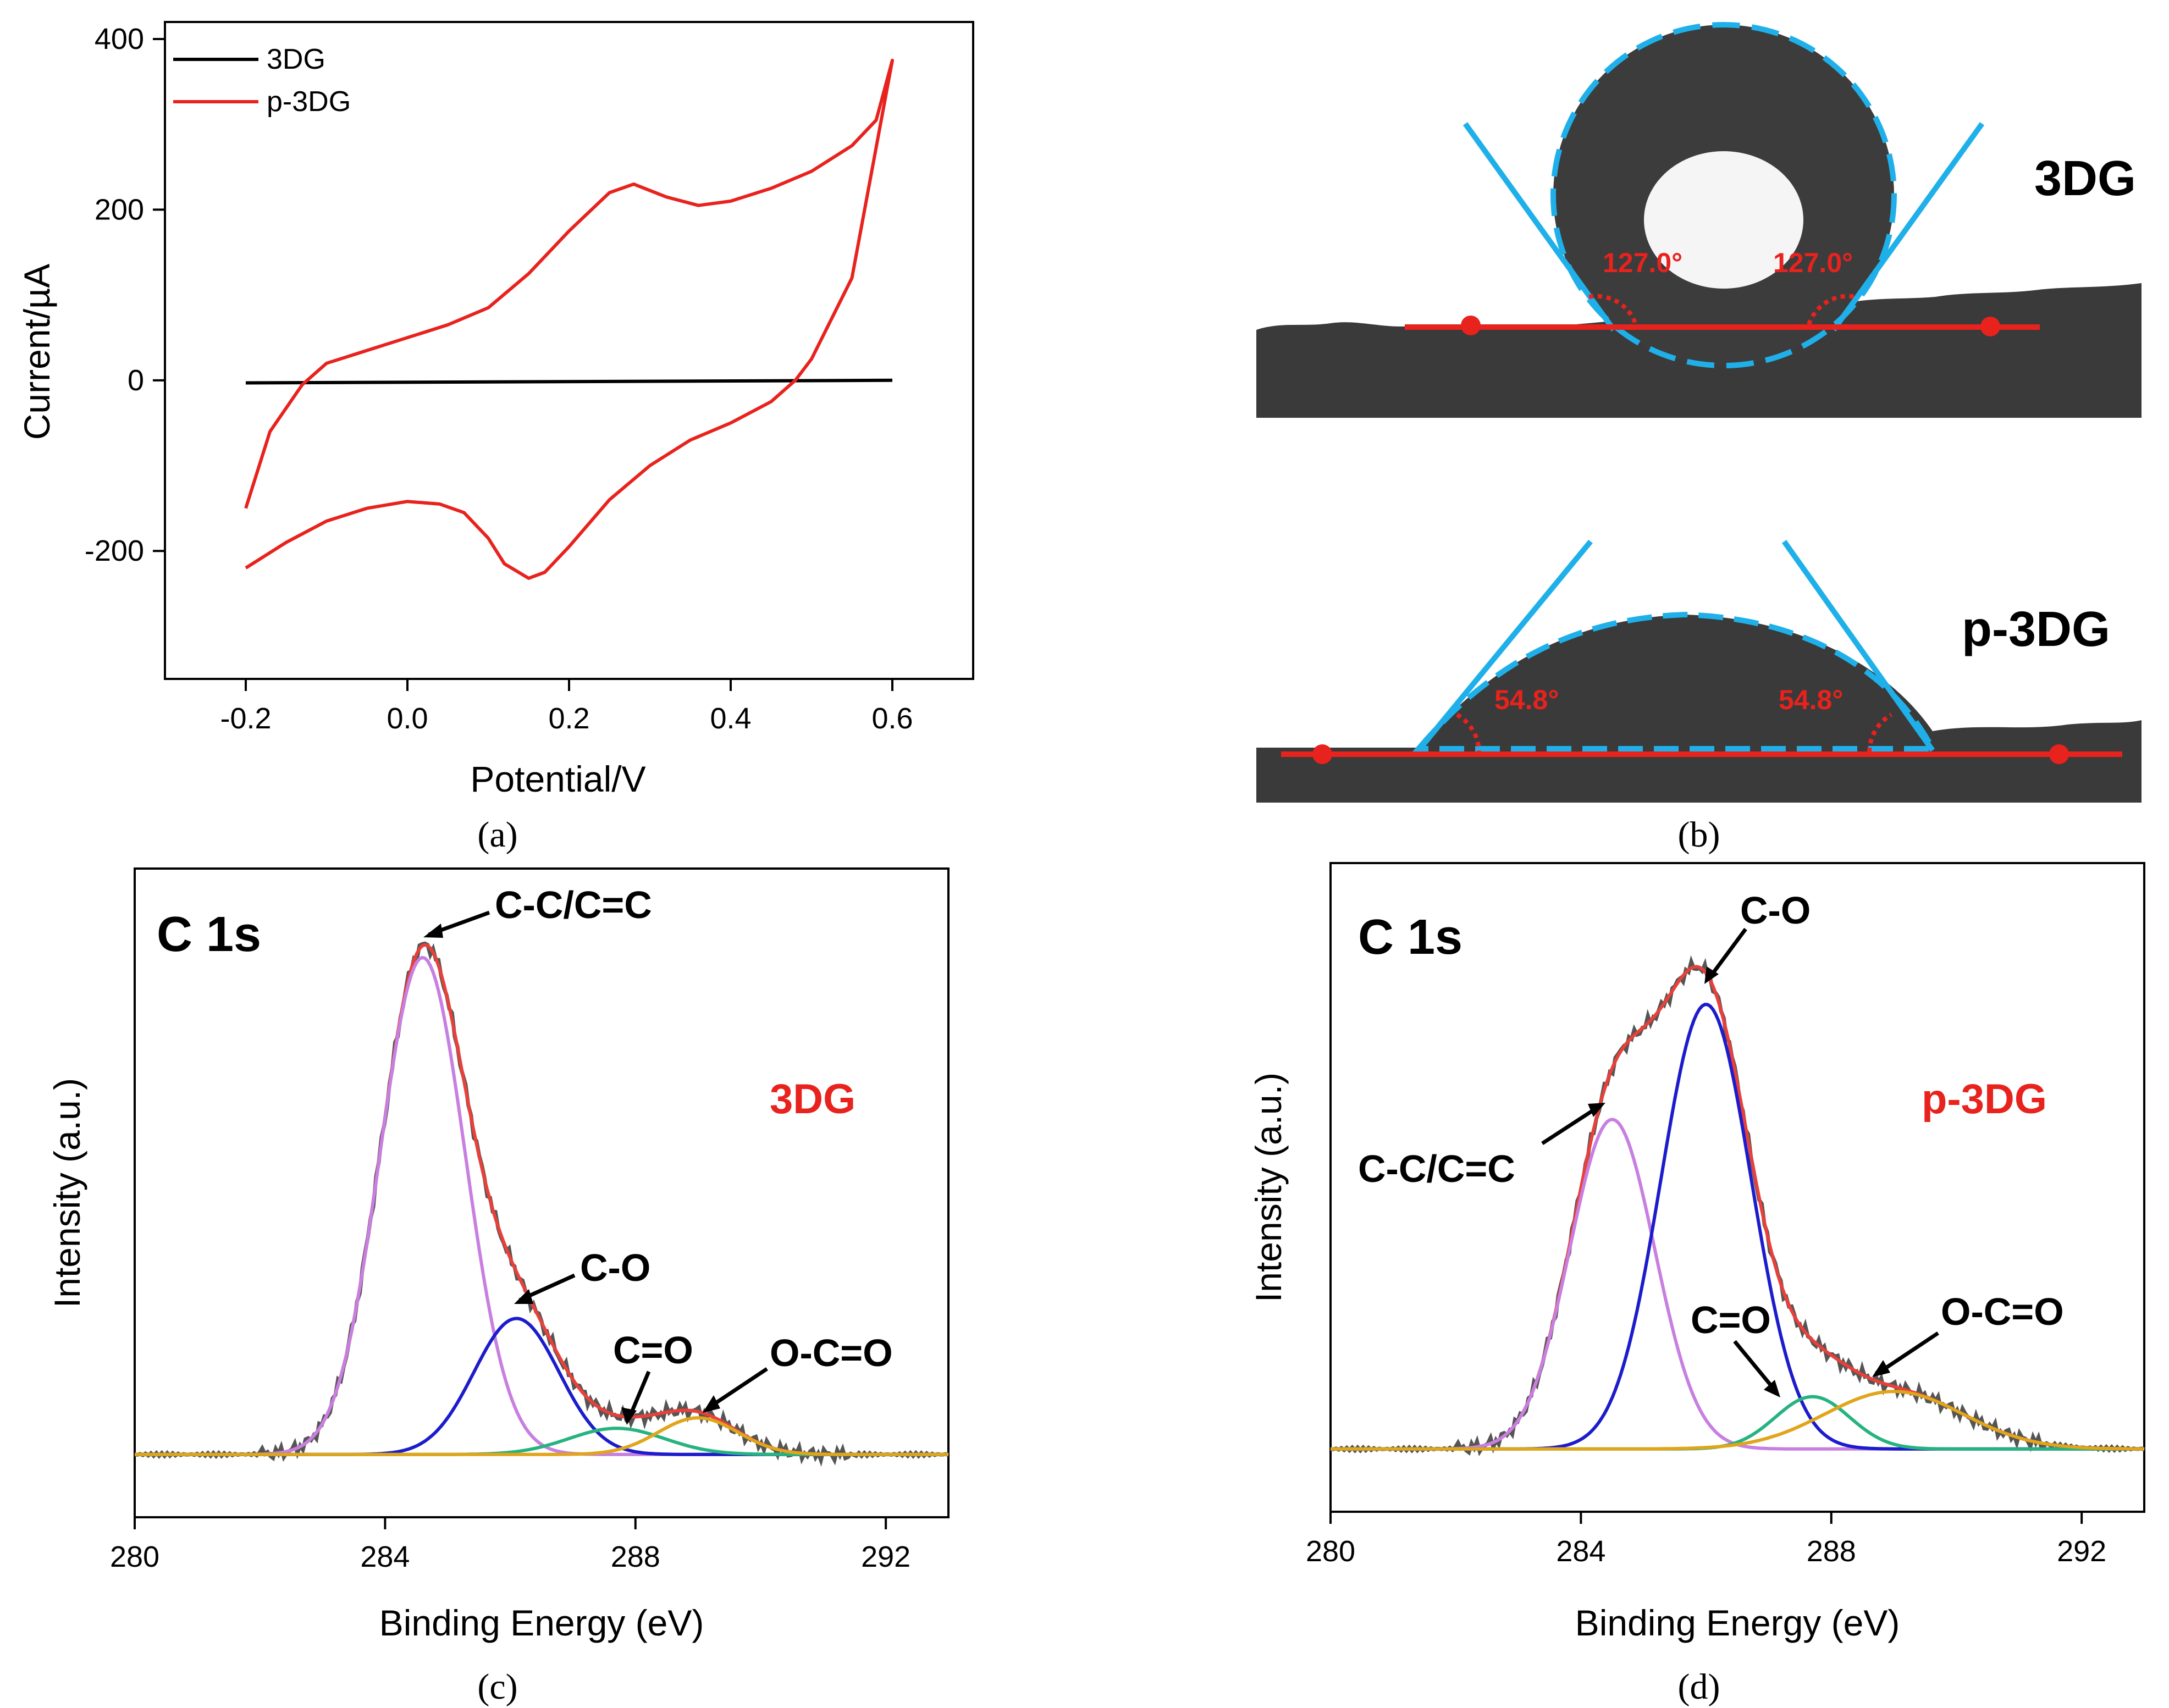  Describe the element at coordinates (36, 352) in the screenshot. I see `y-axis-label: Current/µA` at that location.